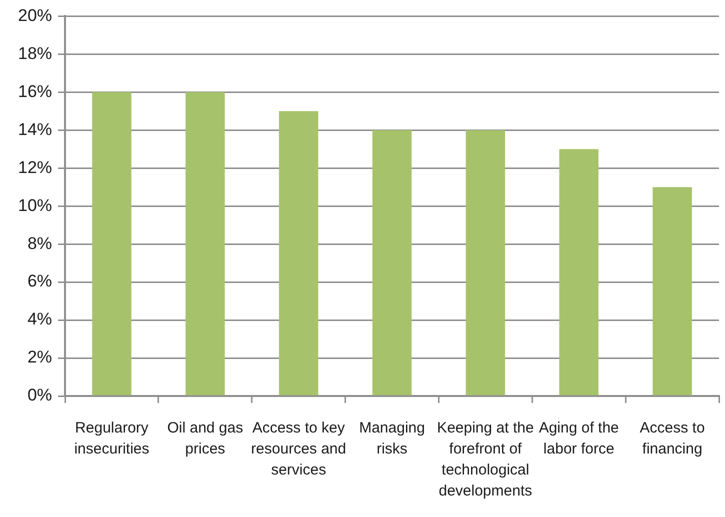 The height and width of the screenshot is (517, 725). What do you see at coordinates (35, 15) in the screenshot?
I see `y-tick-label: 20%` at bounding box center [35, 15].